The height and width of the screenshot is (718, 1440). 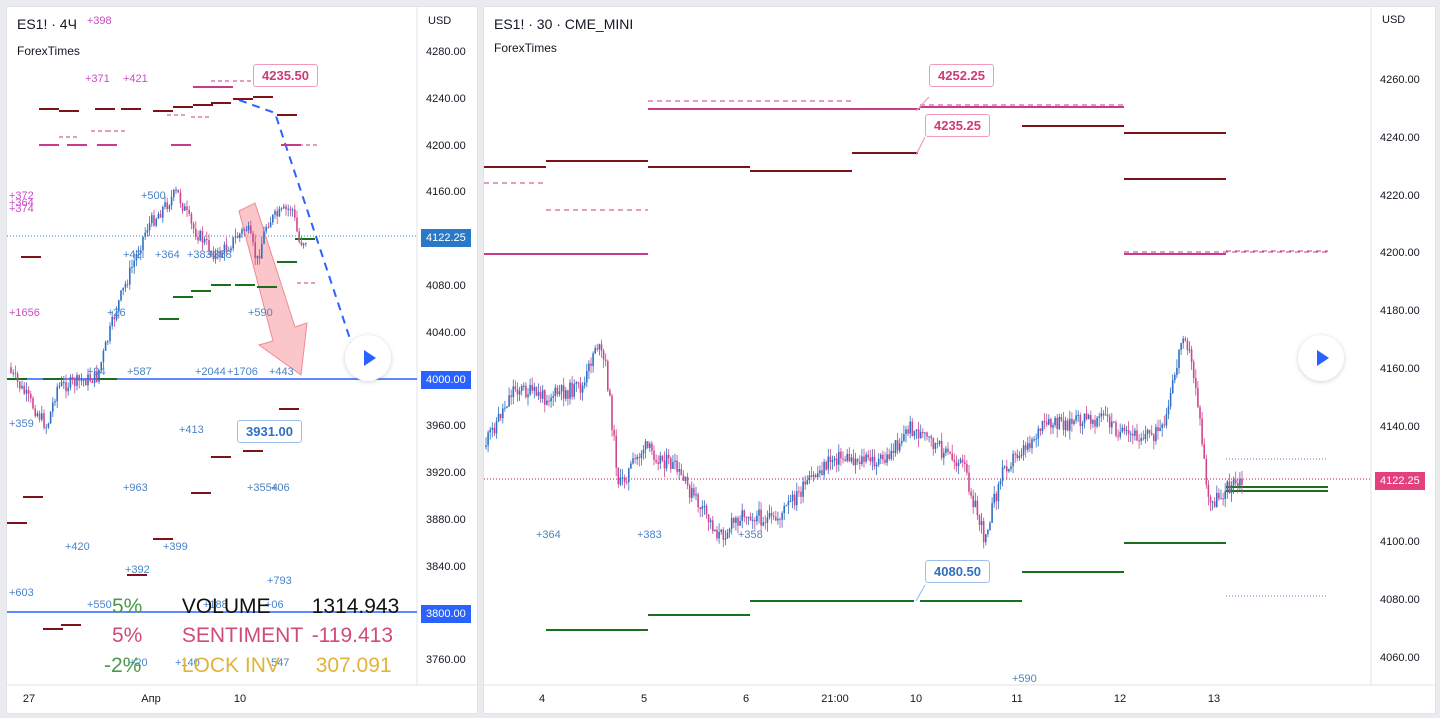 What do you see at coordinates (153, 196) in the screenshot?
I see `trade-annotation: +500` at bounding box center [153, 196].